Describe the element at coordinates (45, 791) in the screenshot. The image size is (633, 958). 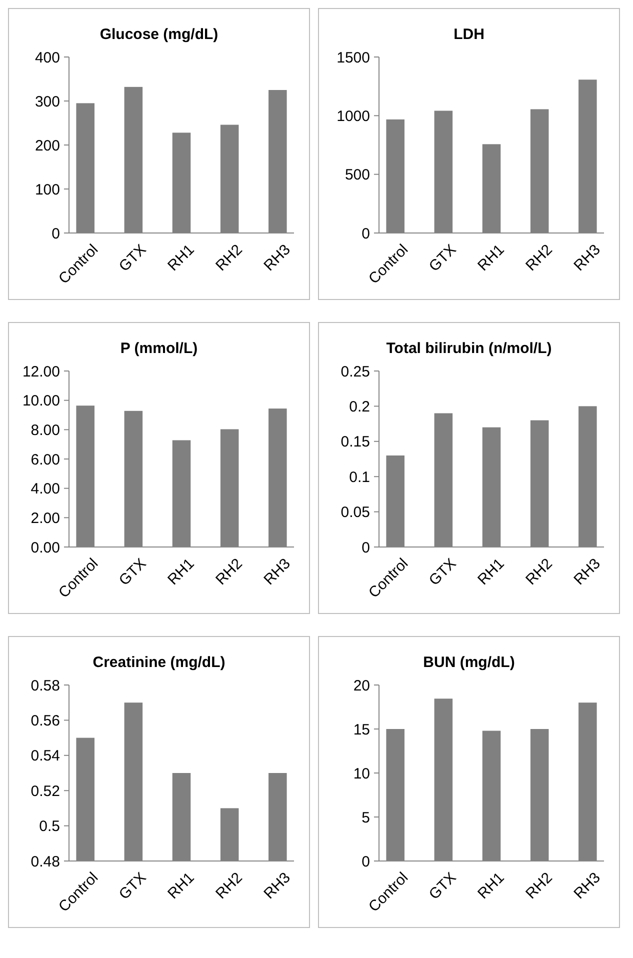
I see `y-tick-label: 0.52` at that location.